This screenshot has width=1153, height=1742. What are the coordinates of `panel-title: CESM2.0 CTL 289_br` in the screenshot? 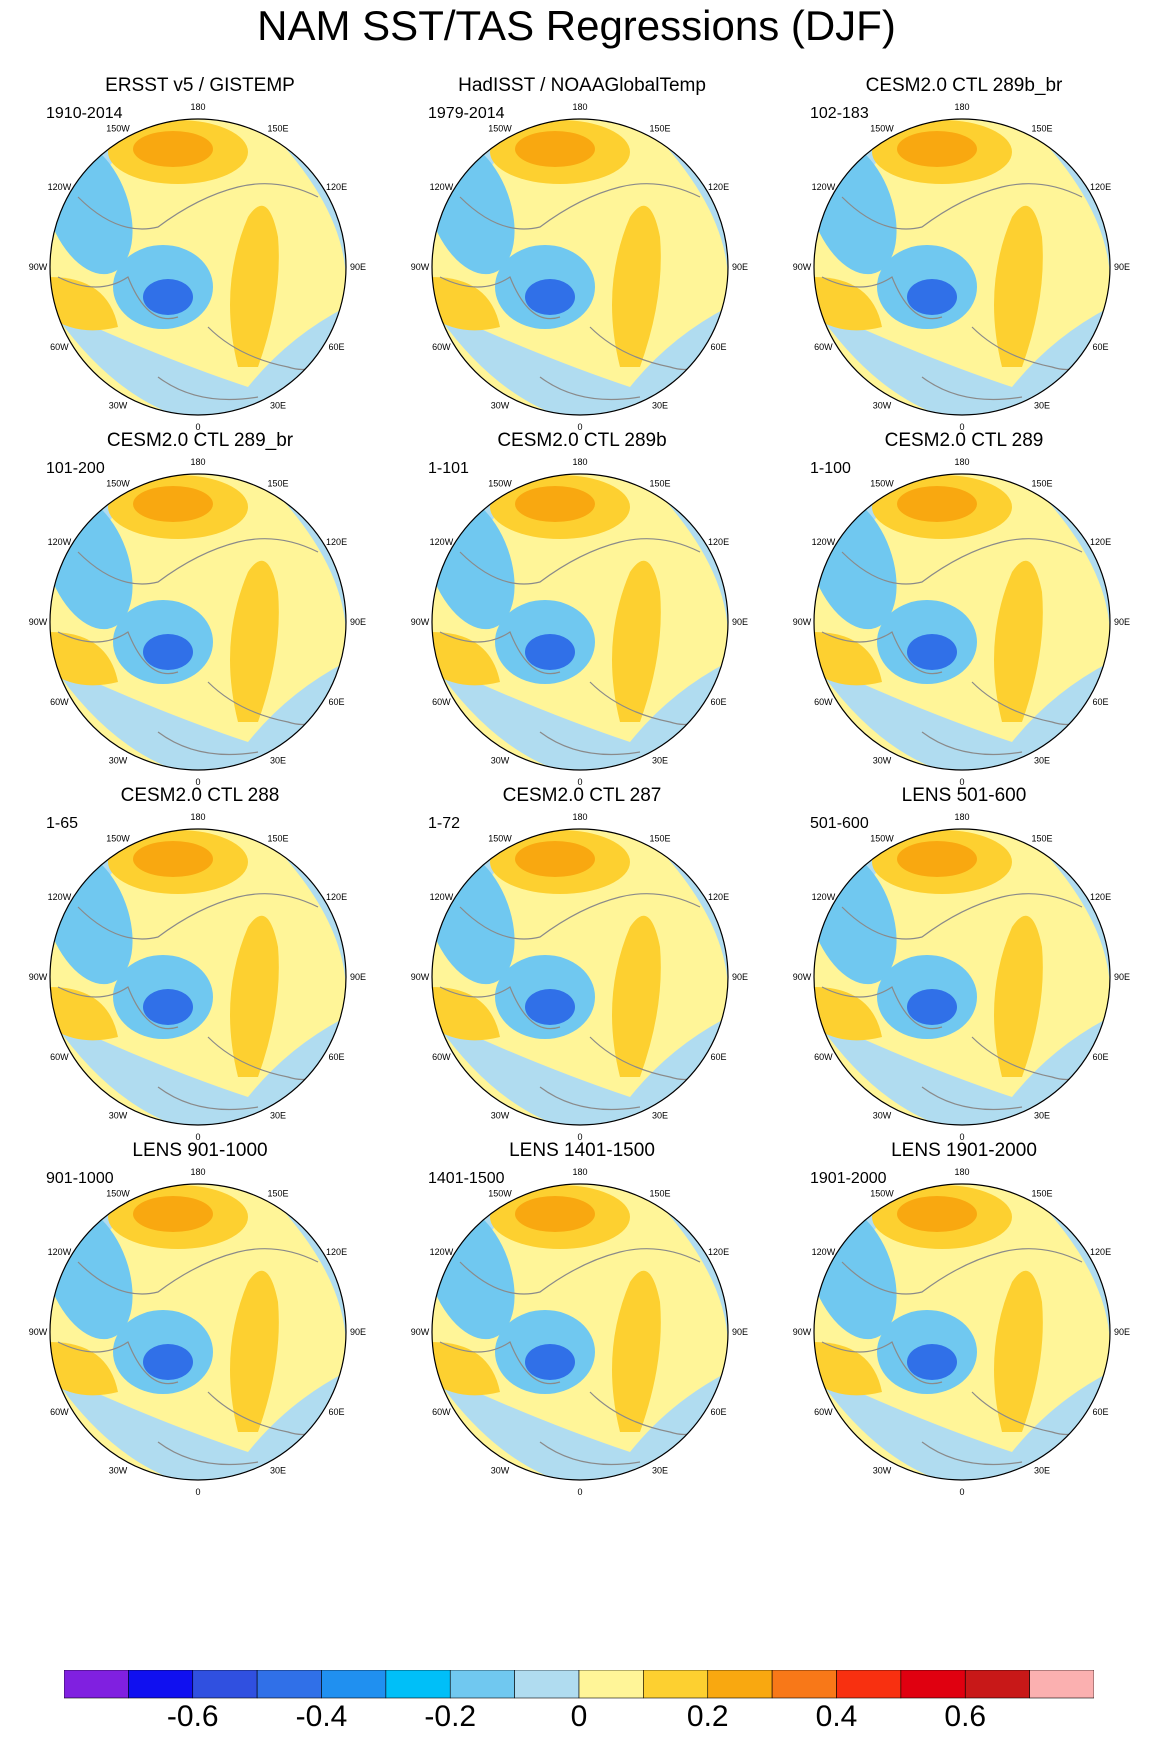 It's located at (200, 440).